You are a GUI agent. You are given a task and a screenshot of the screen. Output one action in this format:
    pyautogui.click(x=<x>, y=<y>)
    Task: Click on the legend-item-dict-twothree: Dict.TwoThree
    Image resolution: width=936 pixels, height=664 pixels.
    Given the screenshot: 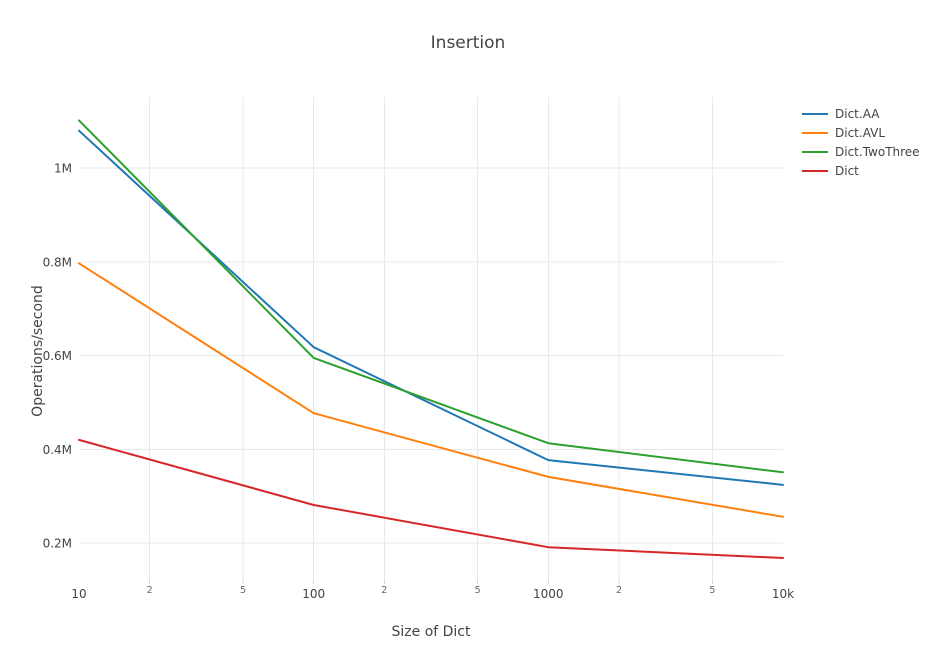 What is the action you would take?
    pyautogui.click(x=861, y=151)
    